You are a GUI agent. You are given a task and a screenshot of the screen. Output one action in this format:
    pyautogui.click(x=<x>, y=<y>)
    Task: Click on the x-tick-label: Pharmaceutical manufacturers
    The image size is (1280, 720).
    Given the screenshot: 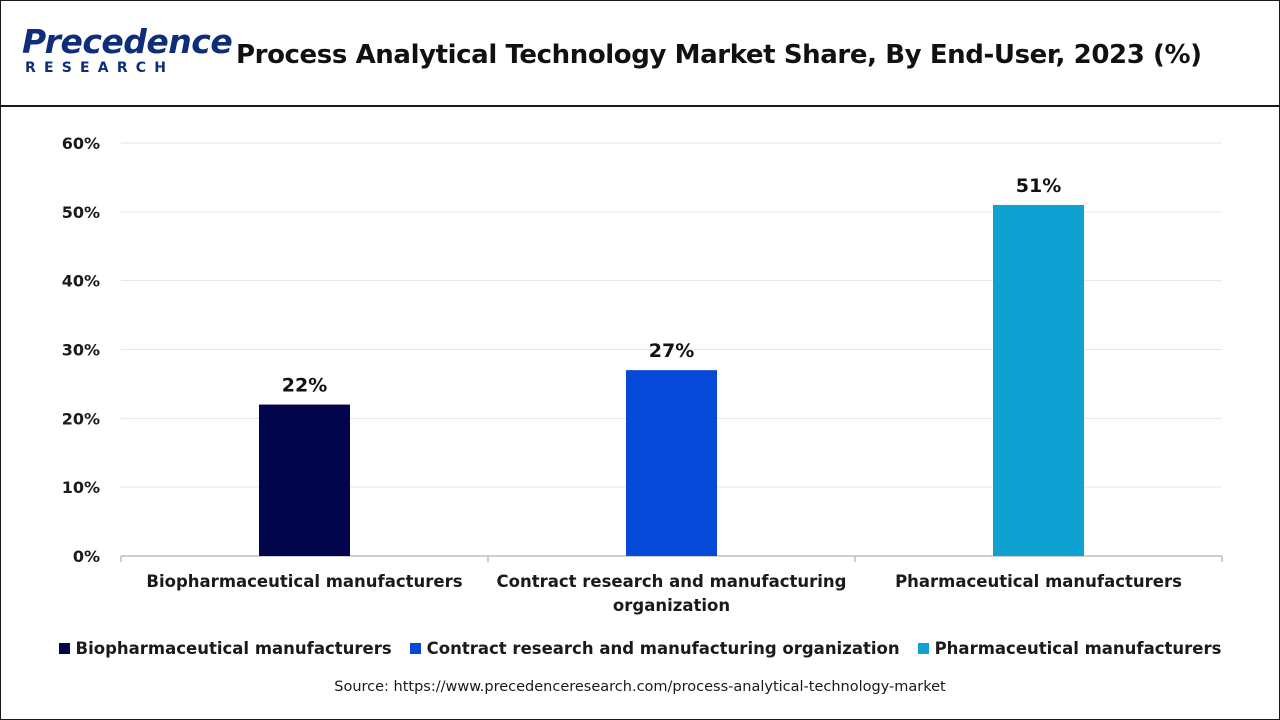 What is the action you would take?
    pyautogui.click(x=1038, y=581)
    